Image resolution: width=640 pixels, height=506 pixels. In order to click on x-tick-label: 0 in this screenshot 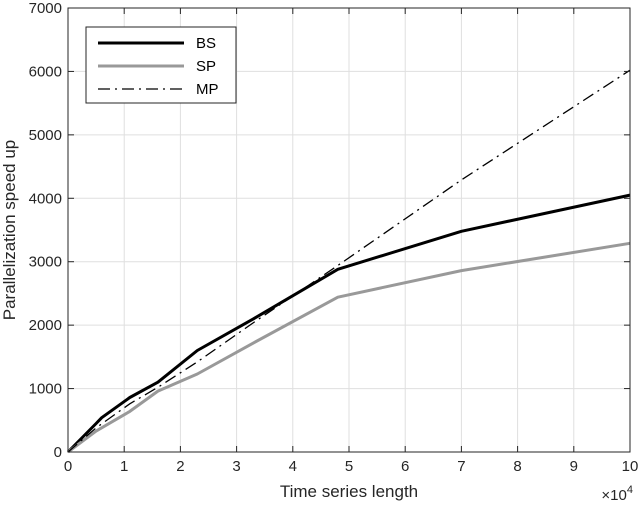, I will do `click(68, 466)`.